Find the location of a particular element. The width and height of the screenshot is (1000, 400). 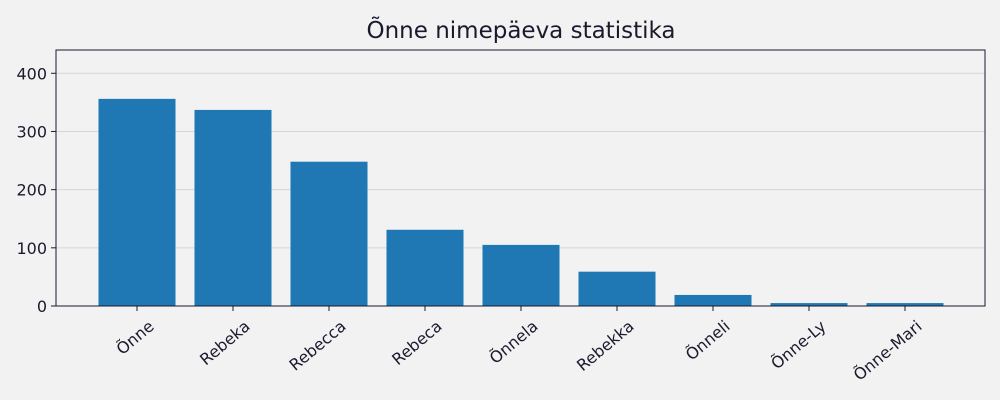

x-tick-label: Rebekka is located at coordinates (605, 346).